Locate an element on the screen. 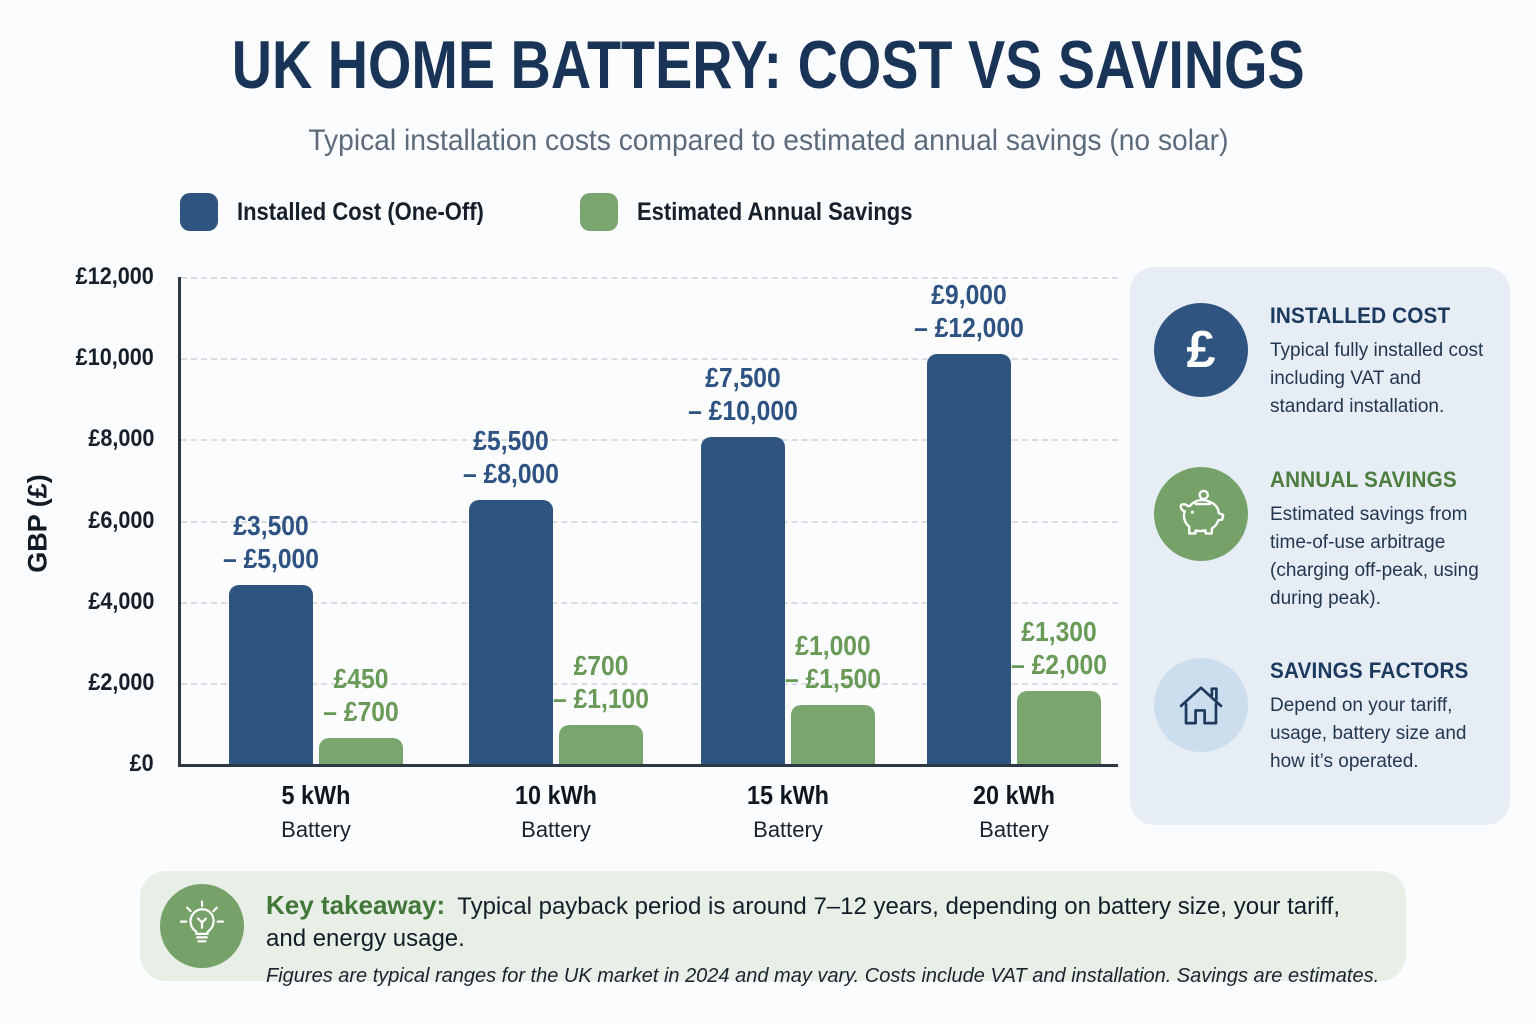 The height and width of the screenshot is (1024, 1536). lightbulb-glyph is located at coordinates (202, 921).